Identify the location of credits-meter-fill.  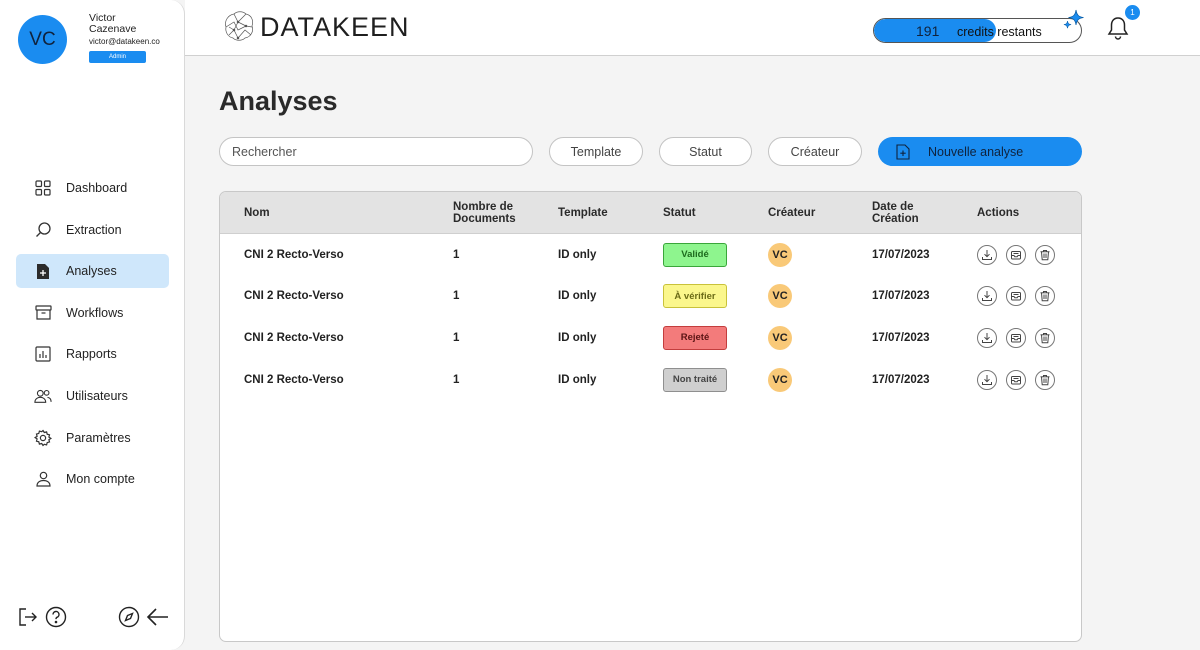
(935, 30).